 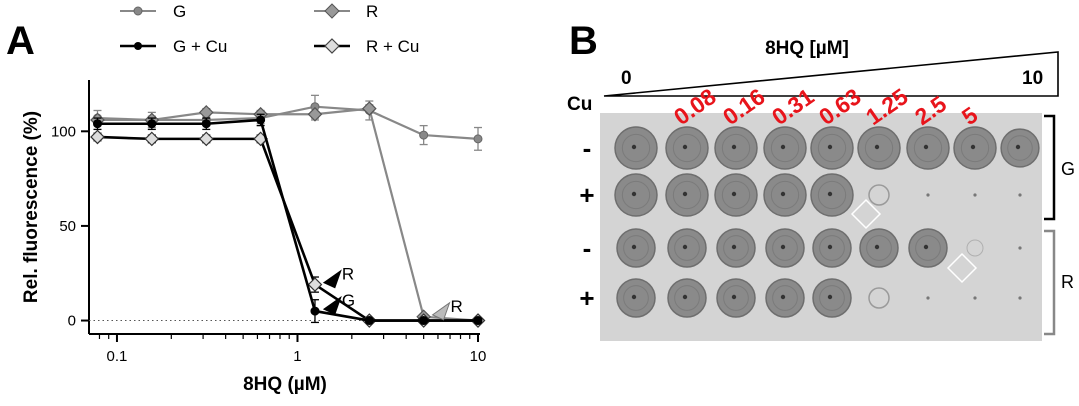 I want to click on group-bracket-r: R, so click(x=1059, y=282).